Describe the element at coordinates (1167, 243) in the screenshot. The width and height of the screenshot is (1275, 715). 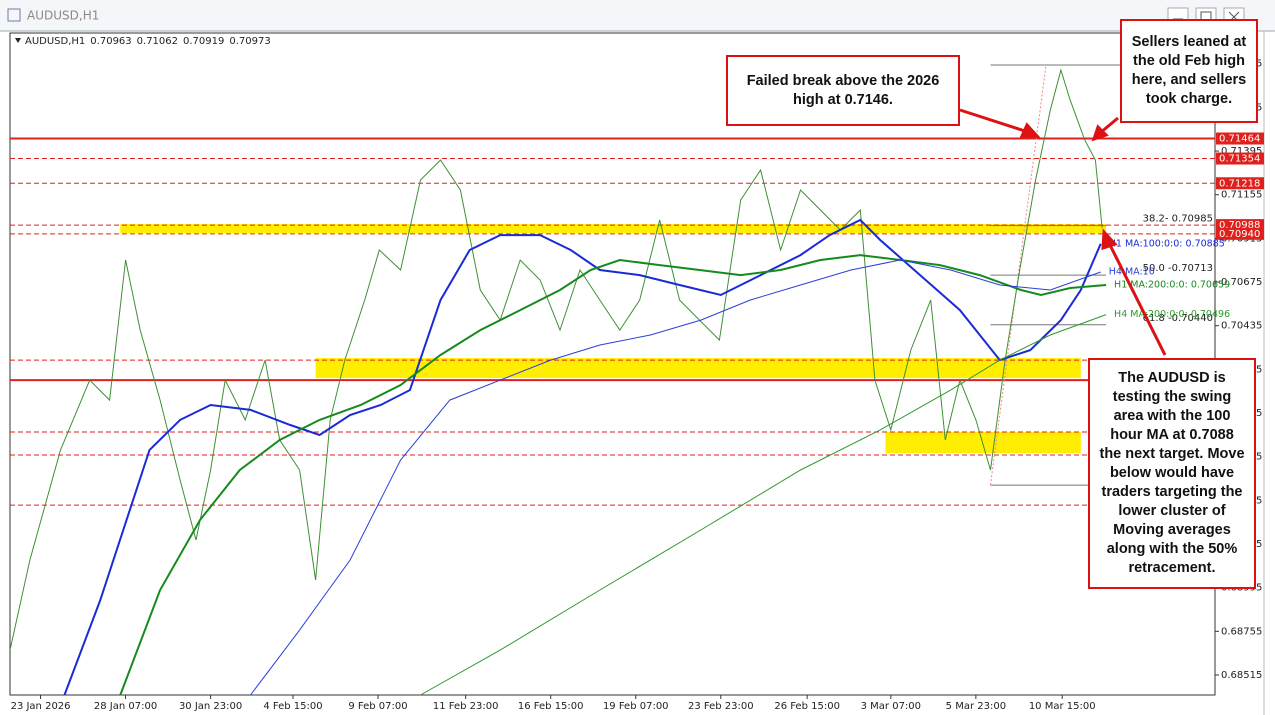
I see `ma-label: H1 MA:100:0:0: 0.70885` at that location.